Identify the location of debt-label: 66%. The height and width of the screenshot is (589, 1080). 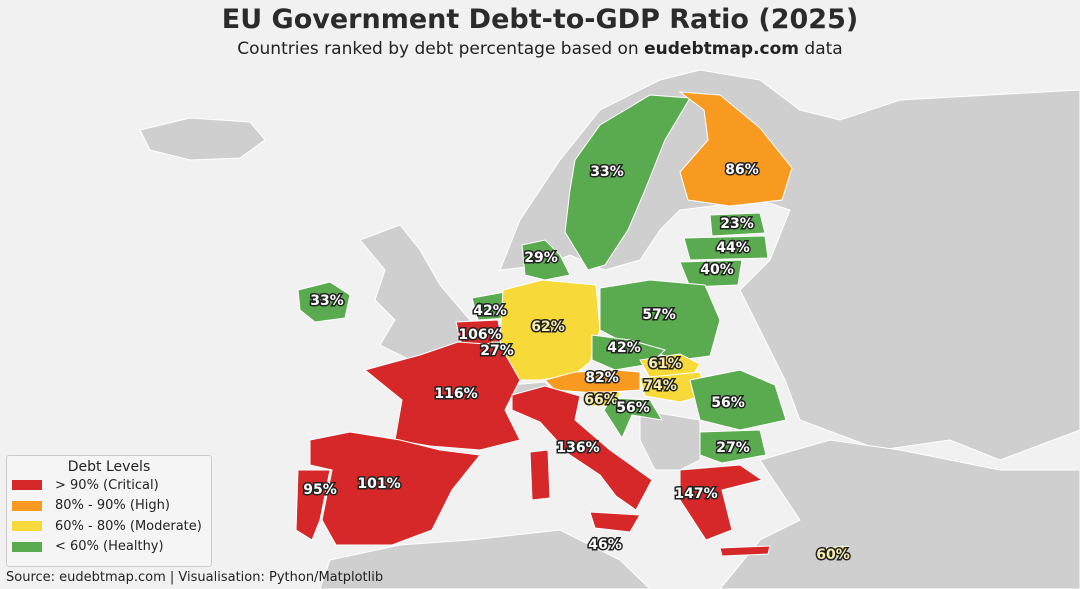
(601, 400).